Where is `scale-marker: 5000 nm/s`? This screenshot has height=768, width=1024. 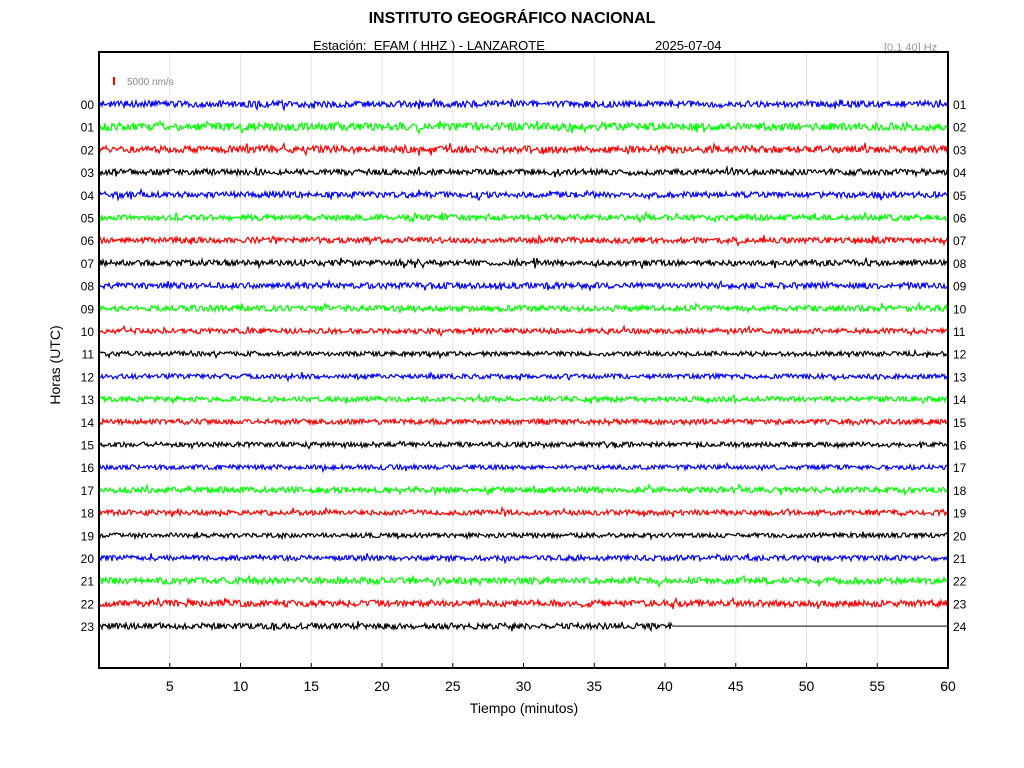
scale-marker: 5000 nm/s is located at coordinates (143, 82).